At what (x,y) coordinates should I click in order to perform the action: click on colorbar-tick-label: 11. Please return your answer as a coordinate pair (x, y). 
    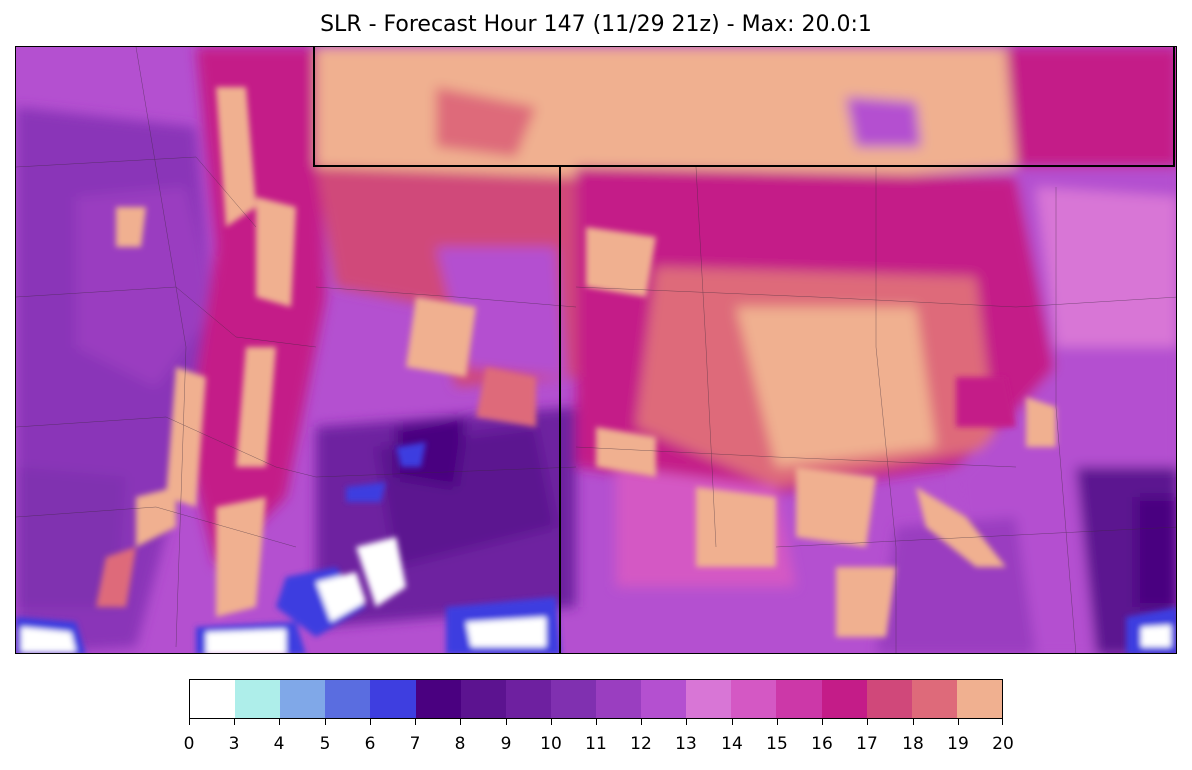
    Looking at the image, I should click on (596, 744).